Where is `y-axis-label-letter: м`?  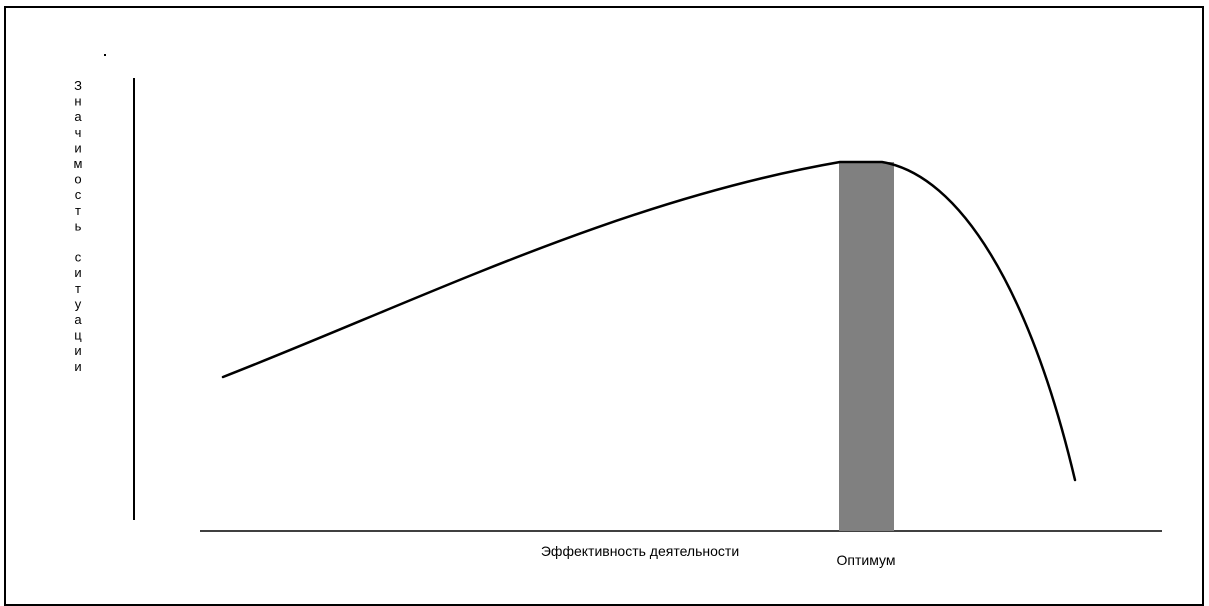
y-axis-label-letter: м is located at coordinates (78, 163).